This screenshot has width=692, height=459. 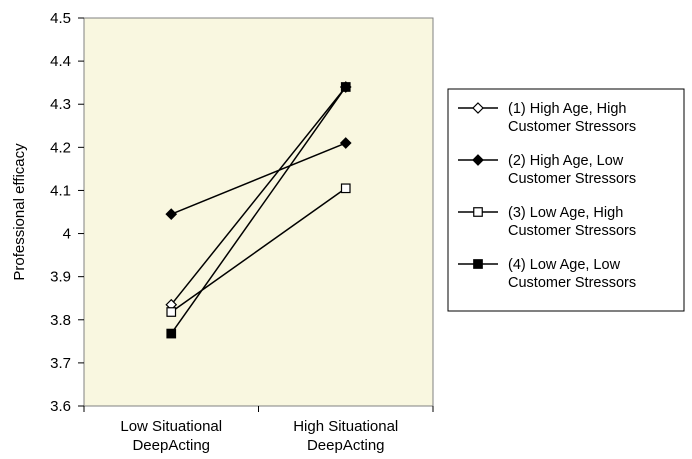 What do you see at coordinates (567, 109) in the screenshot?
I see `legend-label: (1) High Age, High` at bounding box center [567, 109].